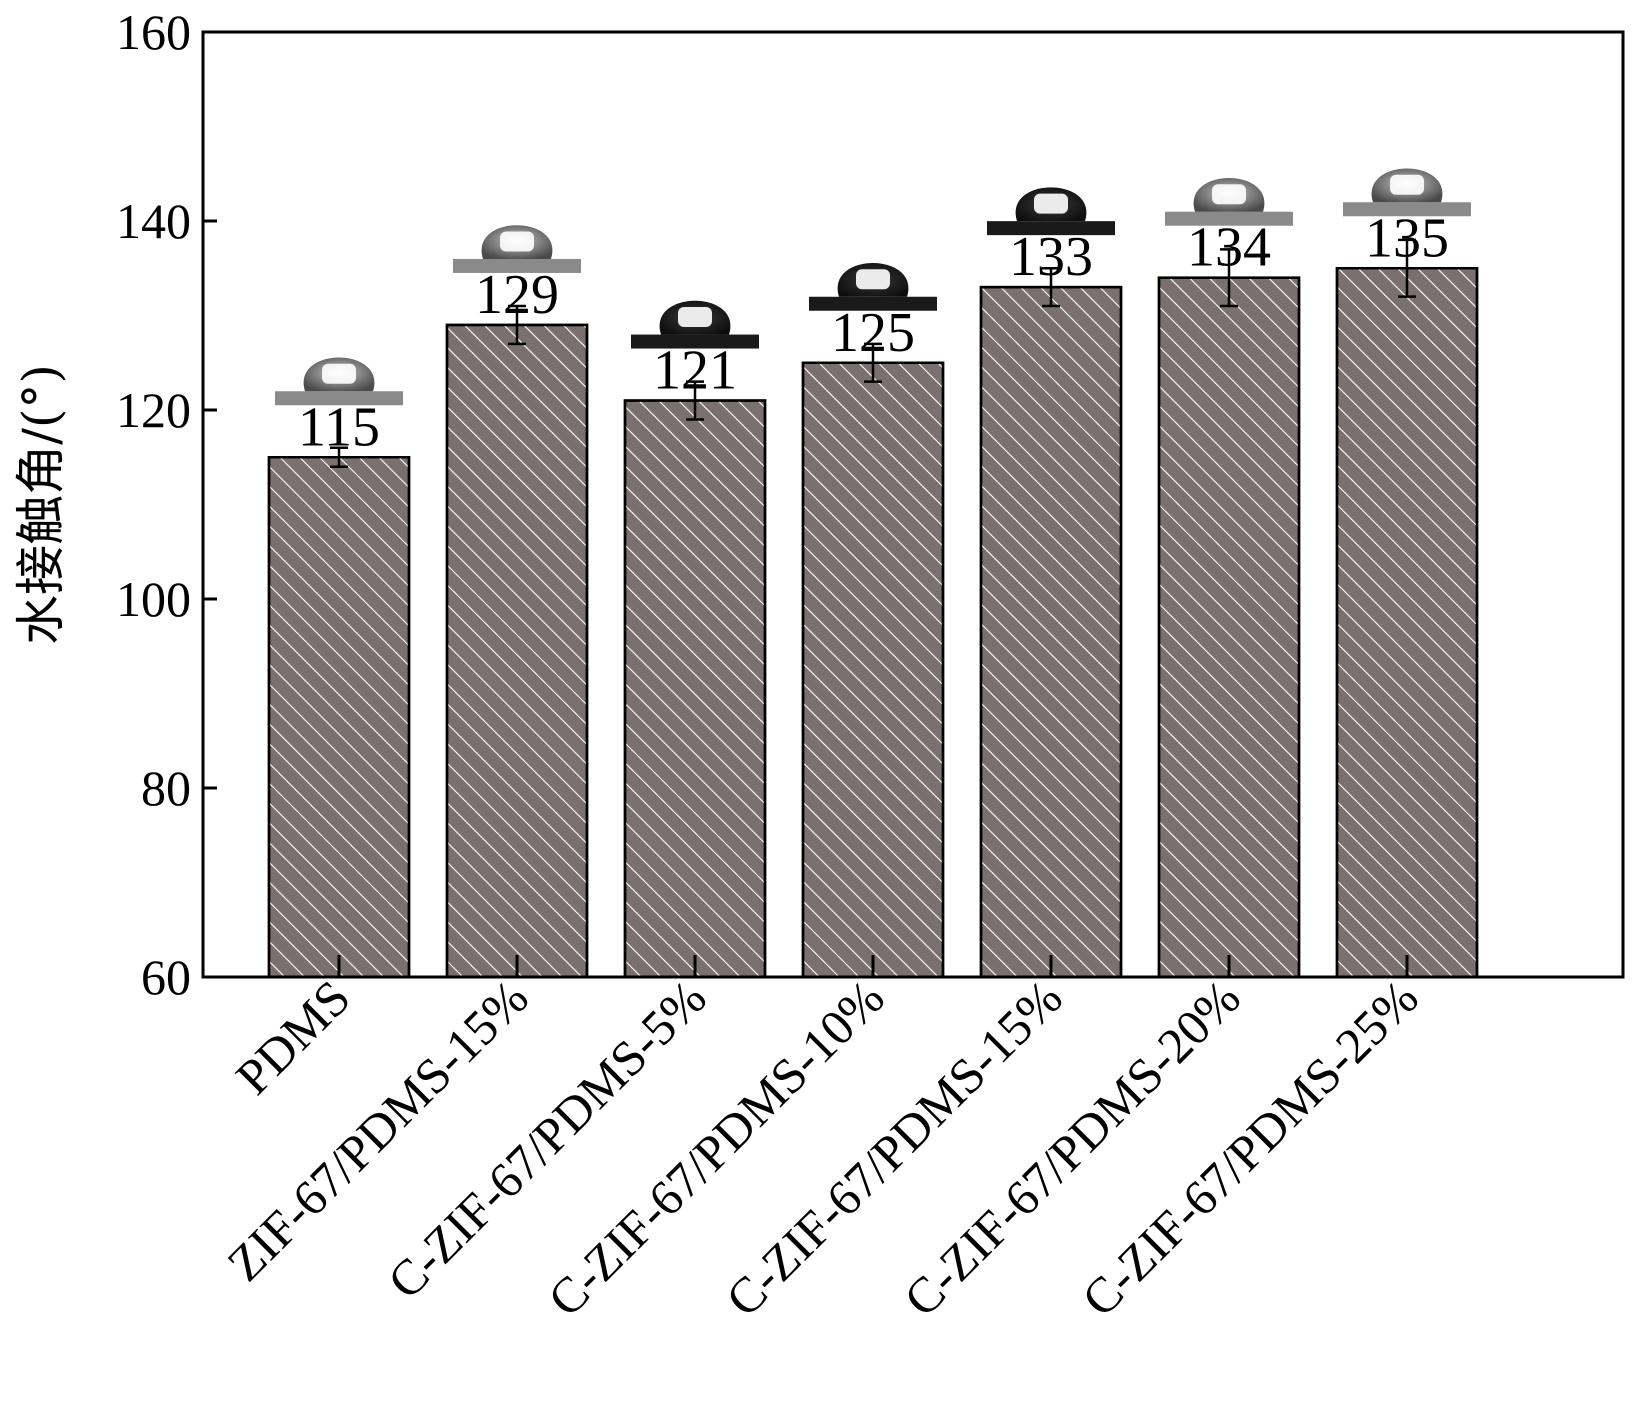 This screenshot has width=1632, height=1418. I want to click on x-category-label-4: C-ZIF-67/PDMS-10%, so click(716, 1148).